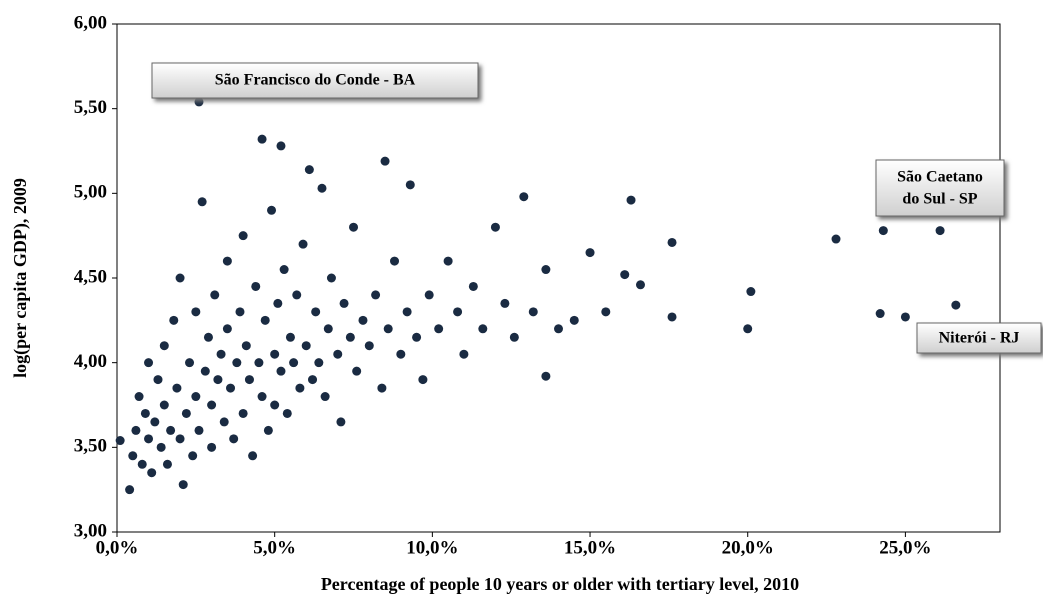 The width and height of the screenshot is (1043, 599). Describe the element at coordinates (590, 547) in the screenshot. I see `x-tick-label: 15,0%` at that location.